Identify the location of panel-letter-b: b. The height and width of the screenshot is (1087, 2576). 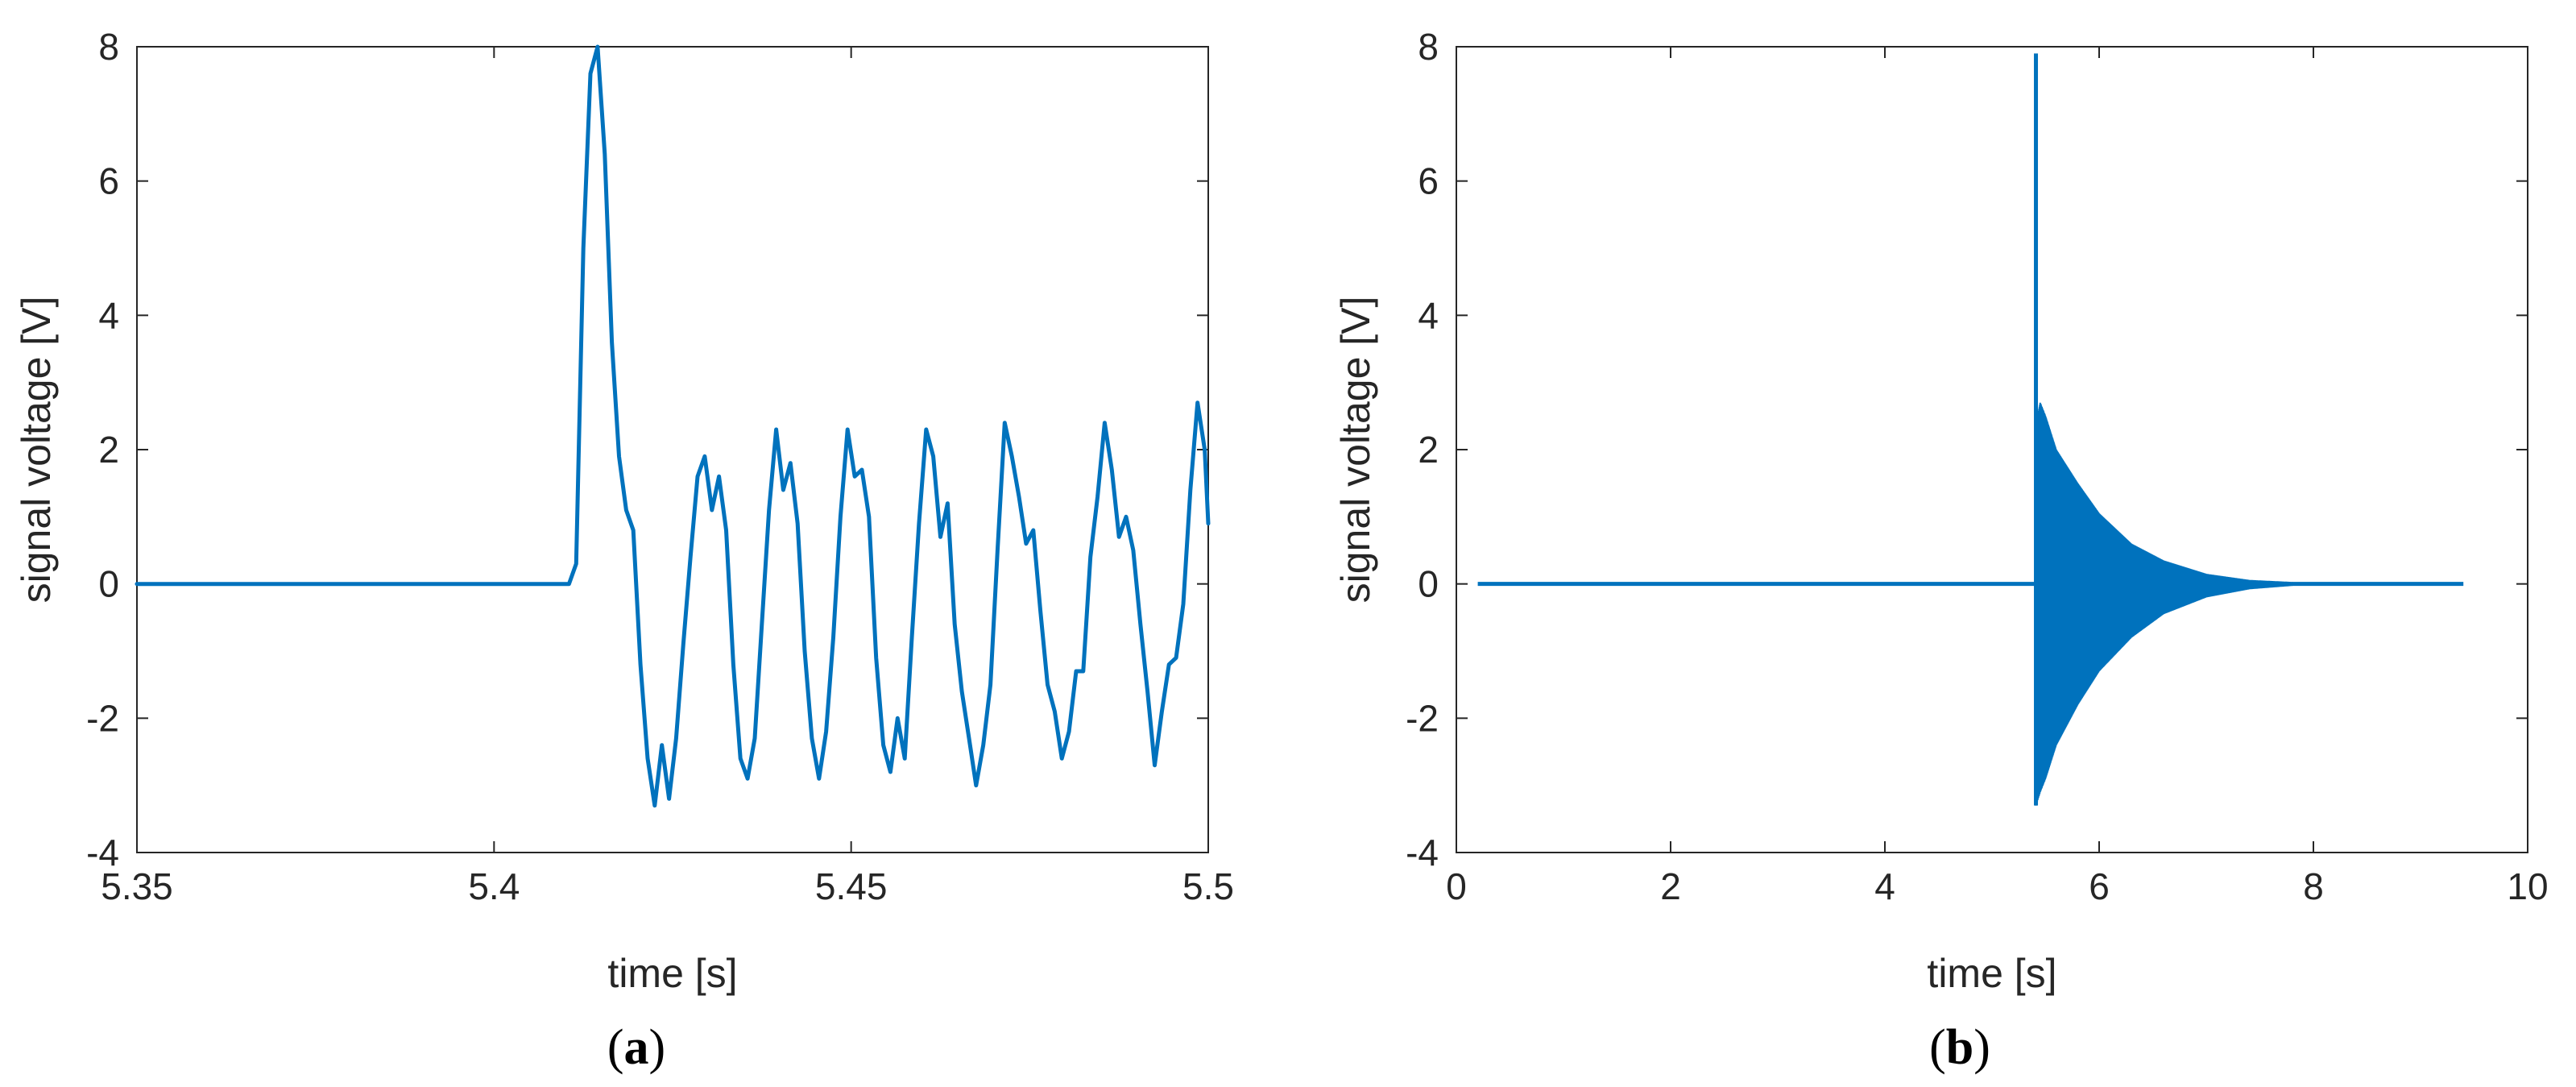
(1959, 1047).